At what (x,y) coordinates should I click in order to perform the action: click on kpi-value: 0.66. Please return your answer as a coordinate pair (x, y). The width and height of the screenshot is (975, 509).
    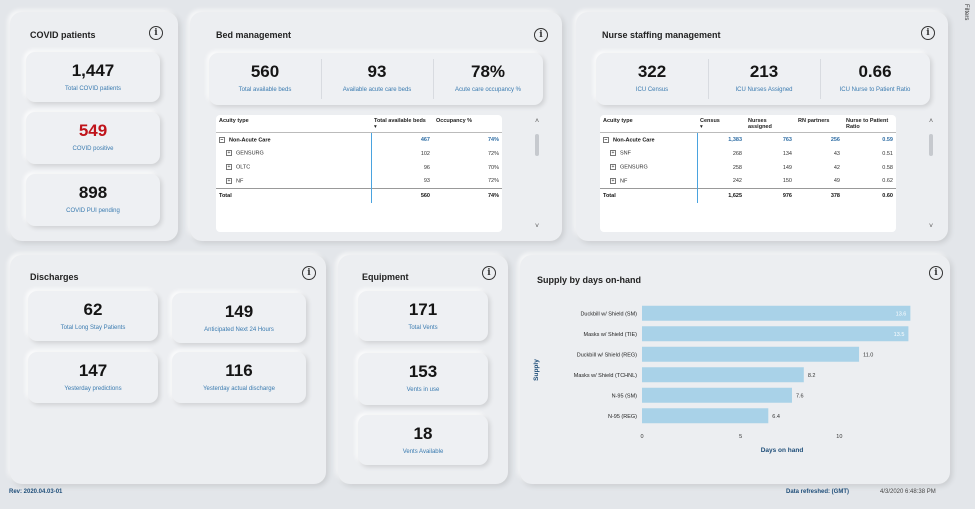
    Looking at the image, I should click on (875, 71).